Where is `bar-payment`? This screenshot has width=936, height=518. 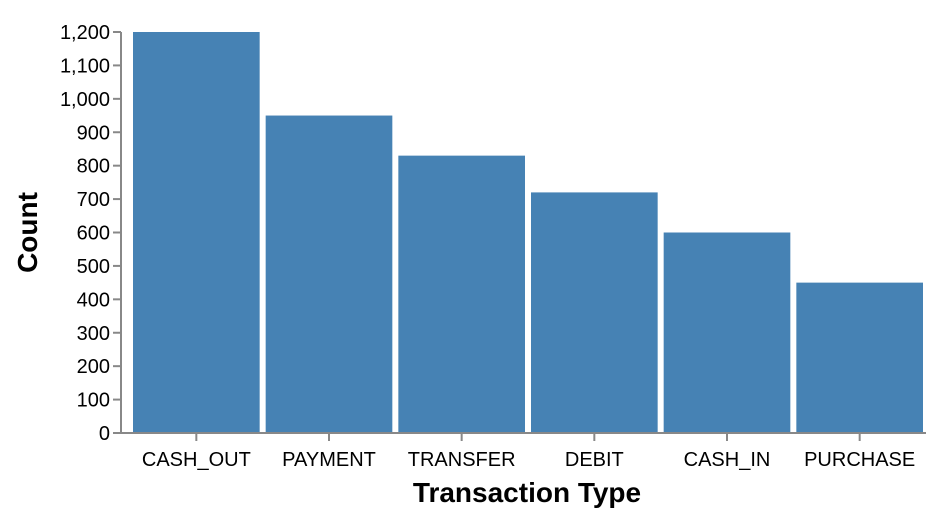
bar-payment is located at coordinates (329, 274).